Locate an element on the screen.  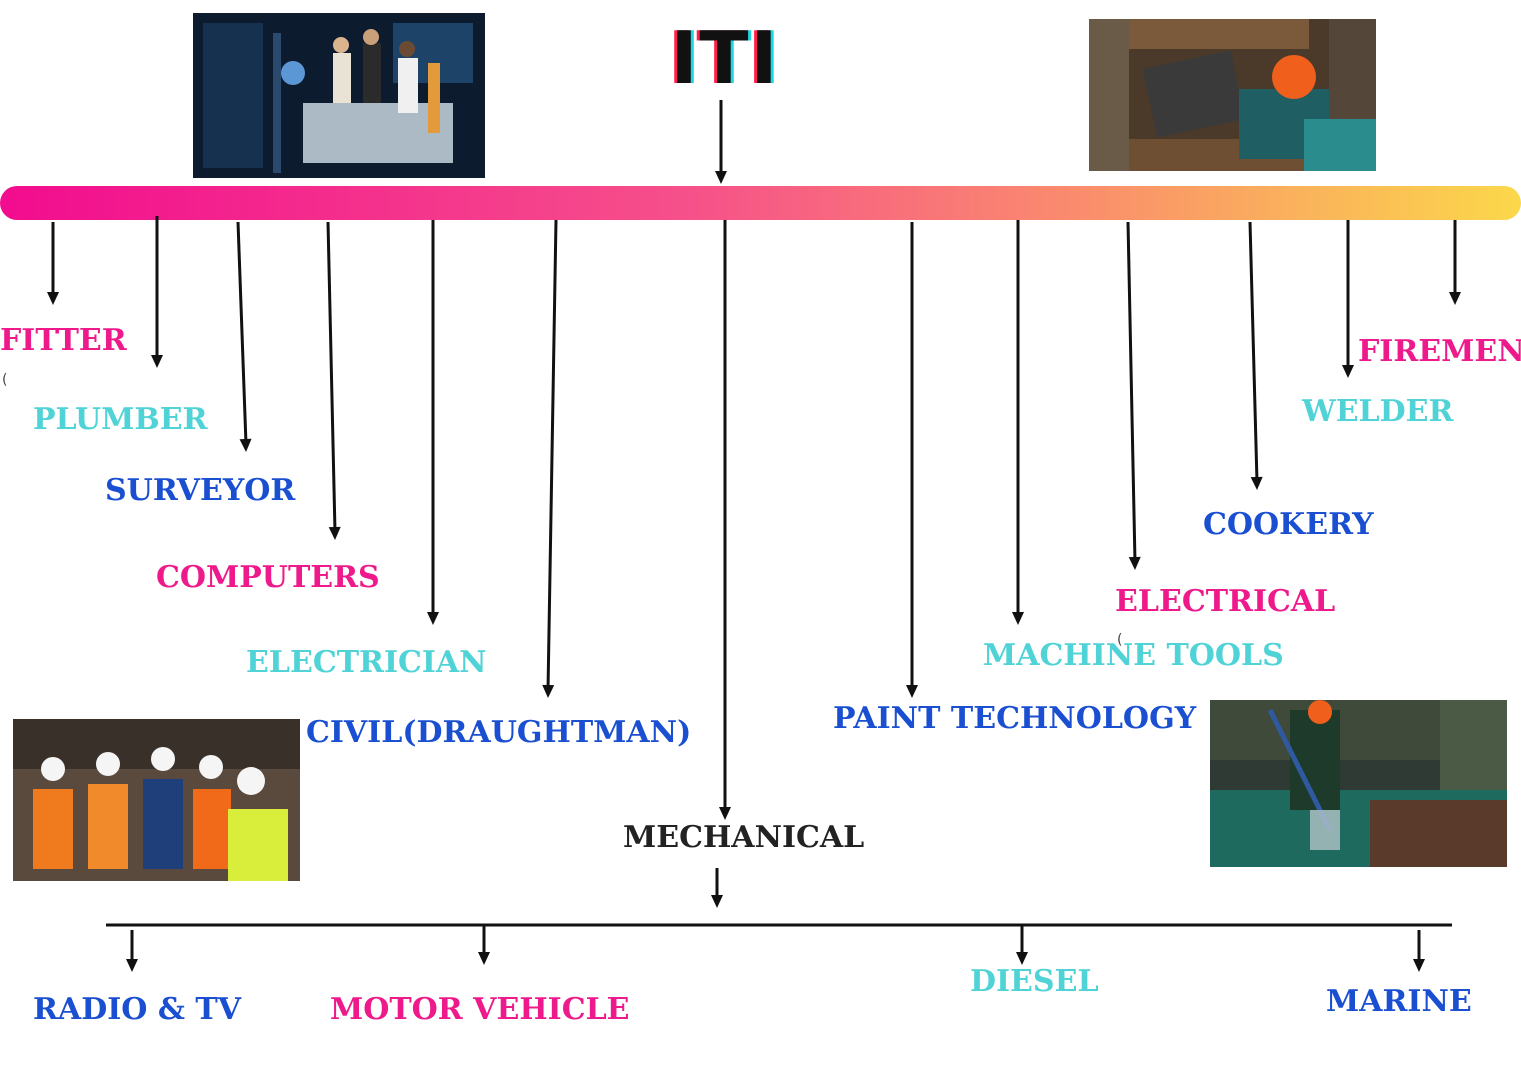
trade-paint-technology: PAINT TECHNOLOGY is located at coordinates (1015, 718).